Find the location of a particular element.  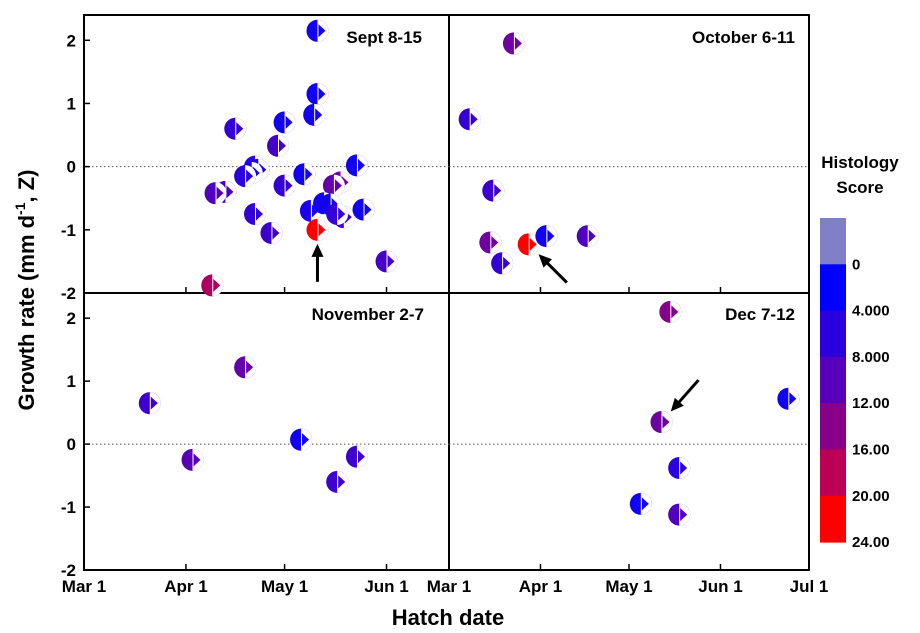

y-axis-ticks: -2 -1 0 1 2 -2 -1 0 1 2 is located at coordinates (75, 305).